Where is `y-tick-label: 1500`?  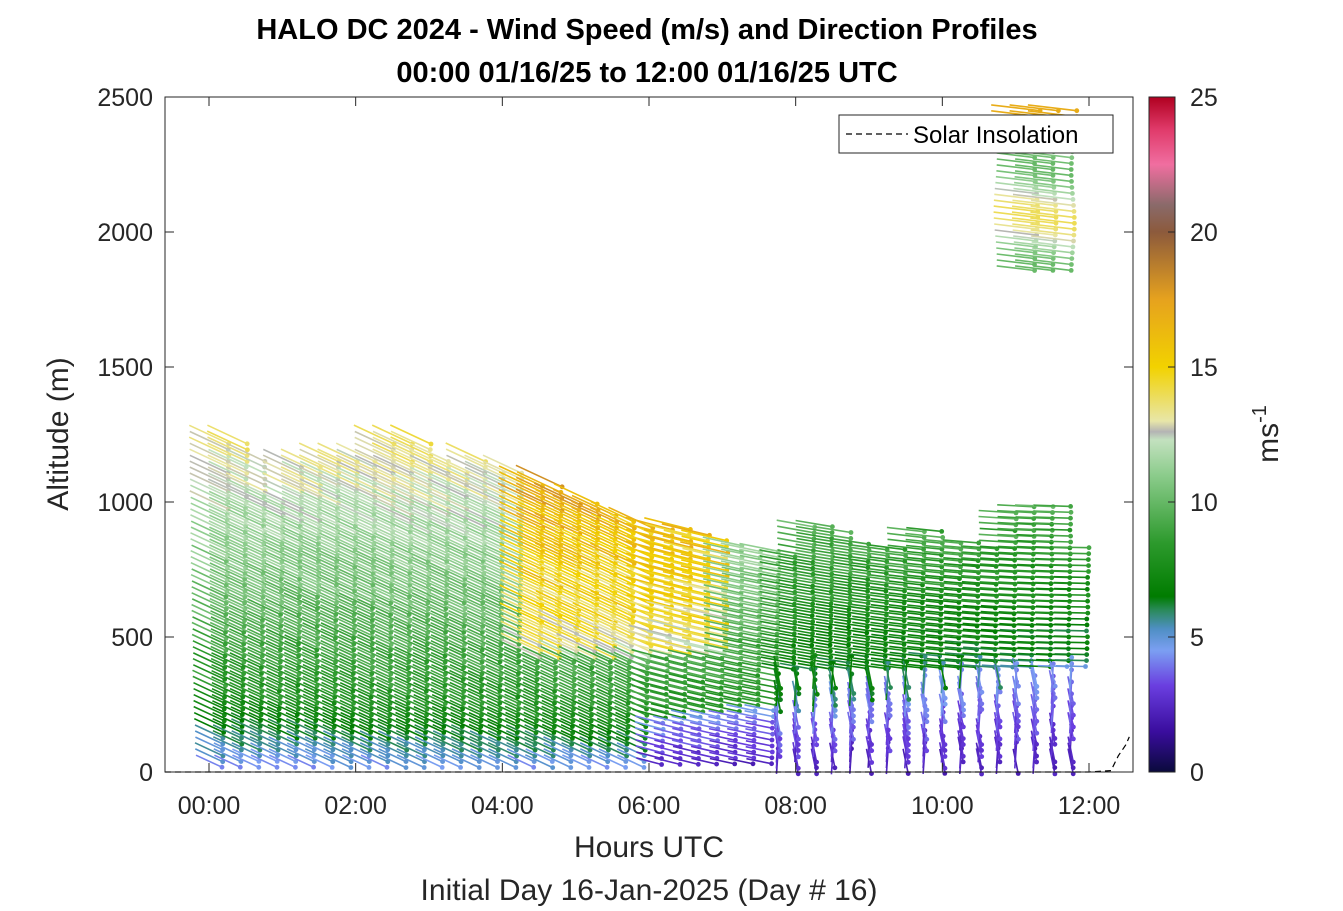
y-tick-label: 1500 is located at coordinates (125, 368).